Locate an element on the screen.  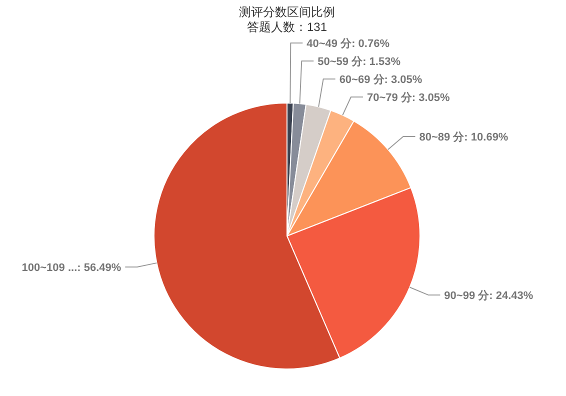
slice-label: 100~109 ...: 56.49% is located at coordinates (72, 268).